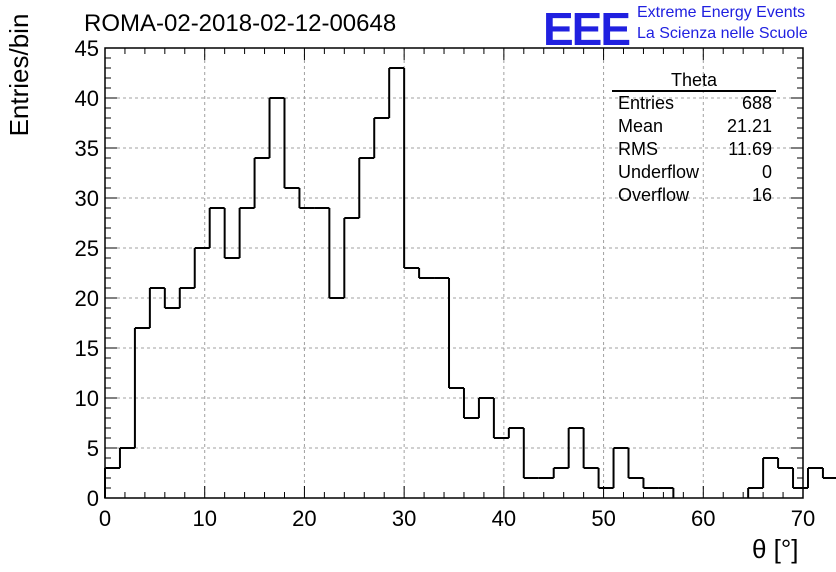 This screenshot has width=836, height=572. I want to click on eee-logo: EEE, so click(587, 29).